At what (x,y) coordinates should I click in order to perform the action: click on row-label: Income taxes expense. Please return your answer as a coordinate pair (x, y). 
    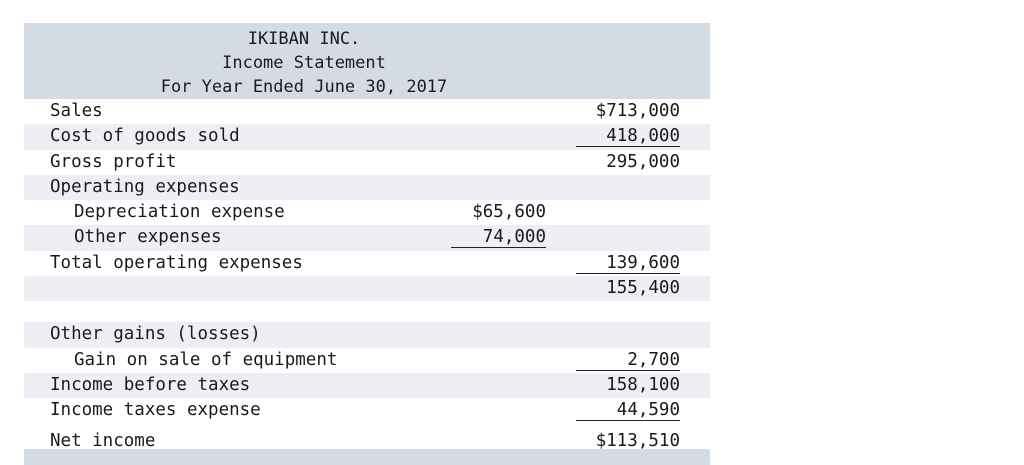
    Looking at the image, I should click on (155, 410).